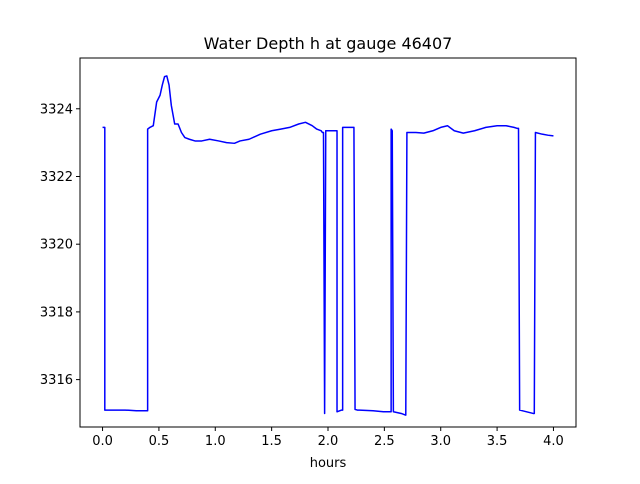  What do you see at coordinates (328, 463) in the screenshot?
I see `x-axis-label: hours` at bounding box center [328, 463].